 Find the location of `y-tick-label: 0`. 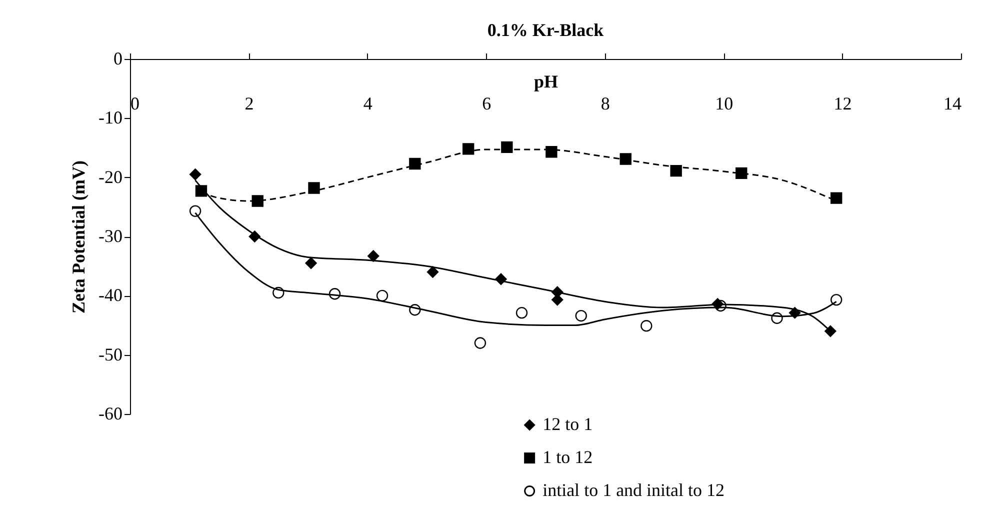

y-tick-label: 0 is located at coordinates (118, 58).